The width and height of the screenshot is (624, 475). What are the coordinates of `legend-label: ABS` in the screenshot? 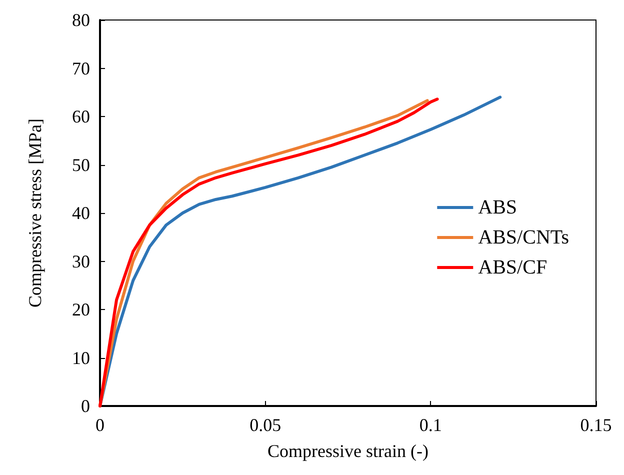 It's located at (498, 207).